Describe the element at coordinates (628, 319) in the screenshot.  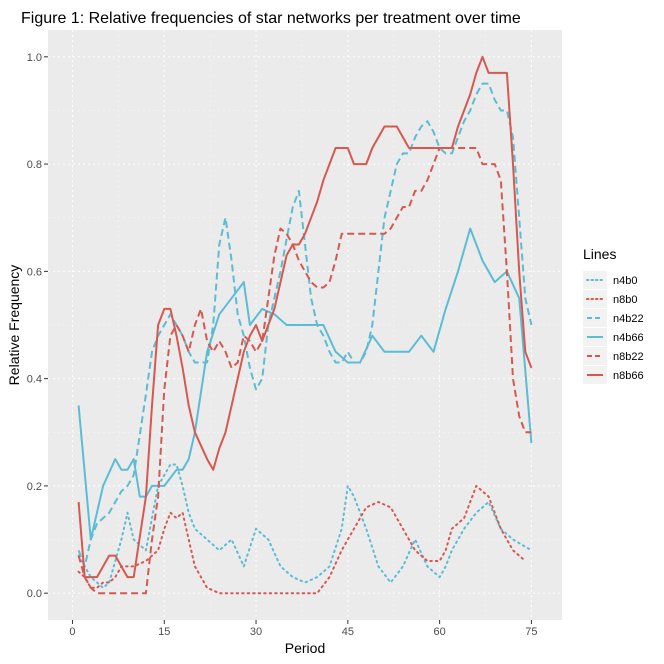
I see `legend-label-n4b22: n4b22` at that location.